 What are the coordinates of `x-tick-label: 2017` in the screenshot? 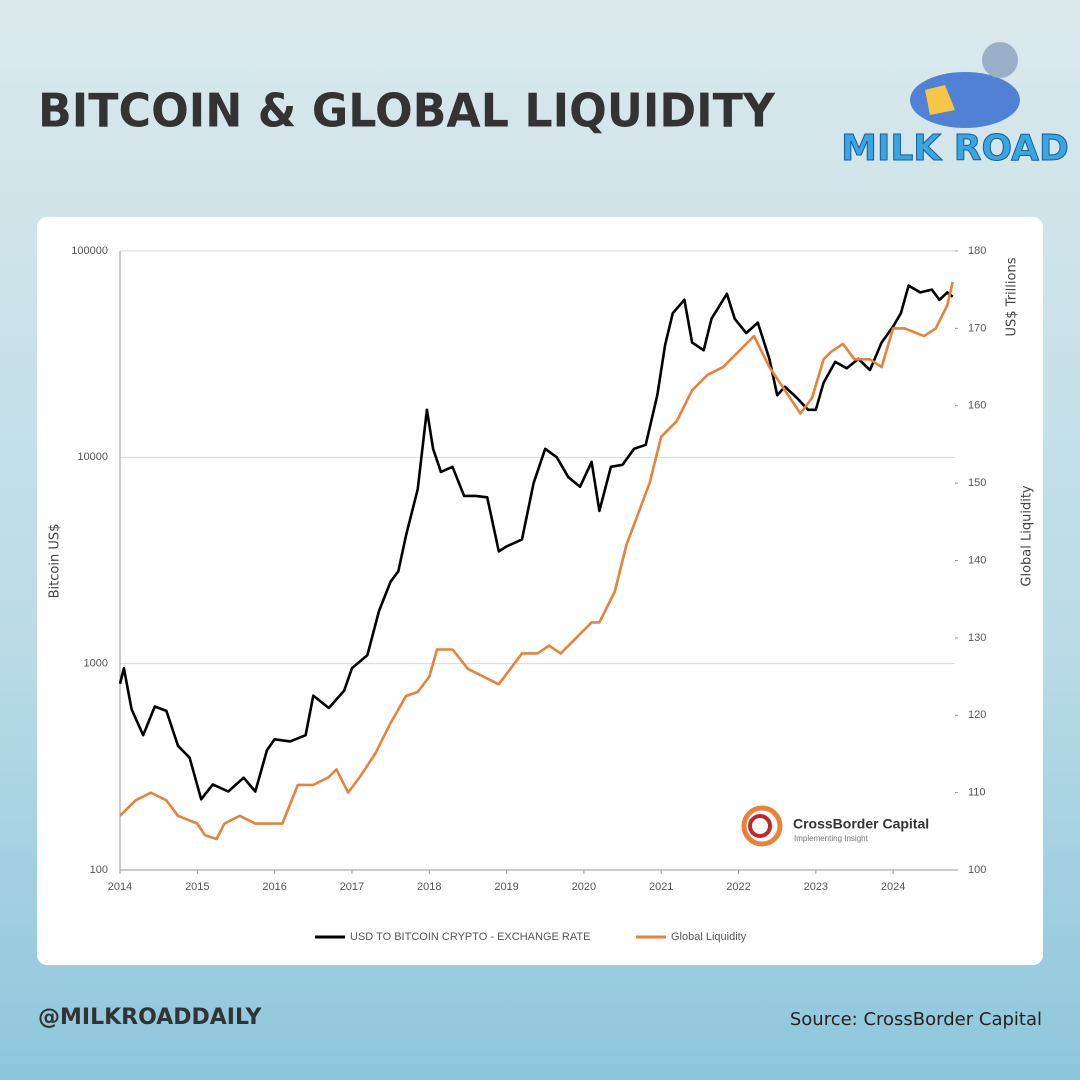 It's located at (352, 887).